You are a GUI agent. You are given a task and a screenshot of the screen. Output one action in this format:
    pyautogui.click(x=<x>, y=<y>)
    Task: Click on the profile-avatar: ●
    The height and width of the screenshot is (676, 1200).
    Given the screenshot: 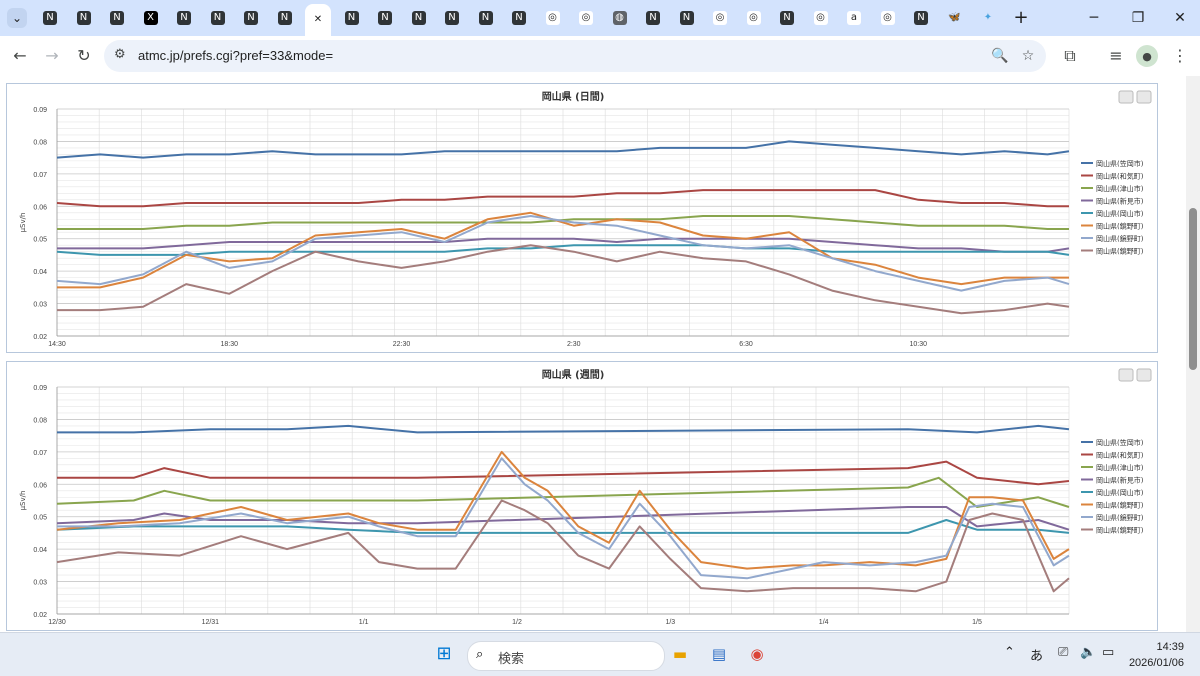 What is the action you would take?
    pyautogui.click(x=1147, y=56)
    